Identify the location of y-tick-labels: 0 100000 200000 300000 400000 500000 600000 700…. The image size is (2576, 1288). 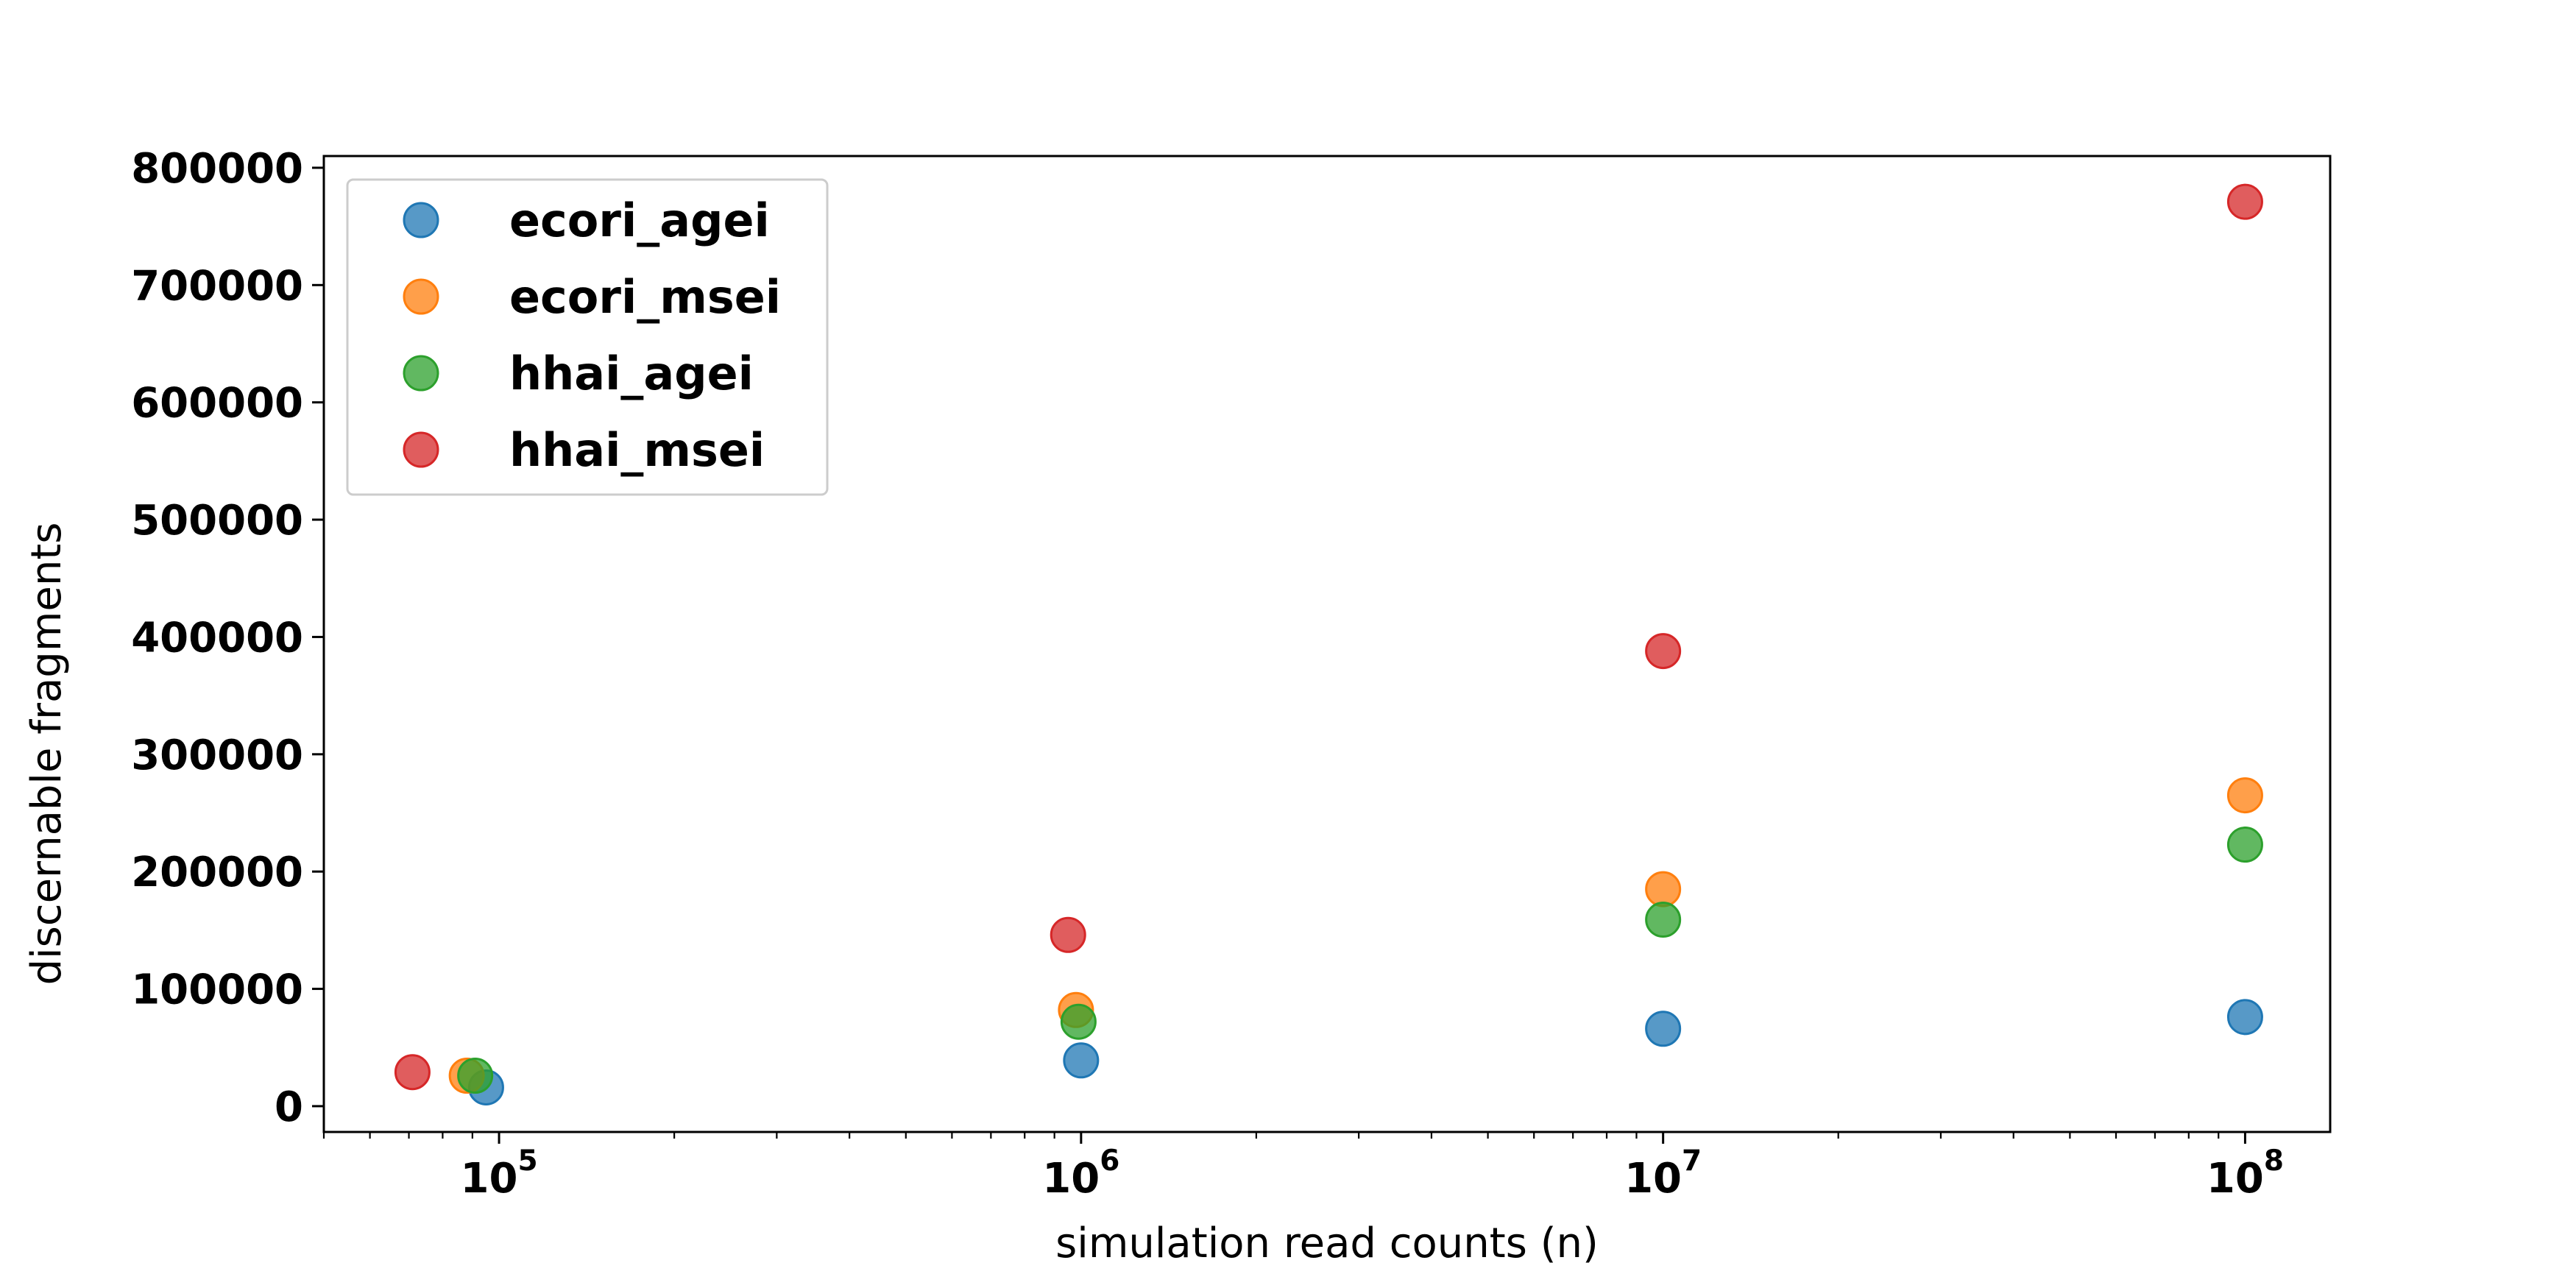
(217, 638).